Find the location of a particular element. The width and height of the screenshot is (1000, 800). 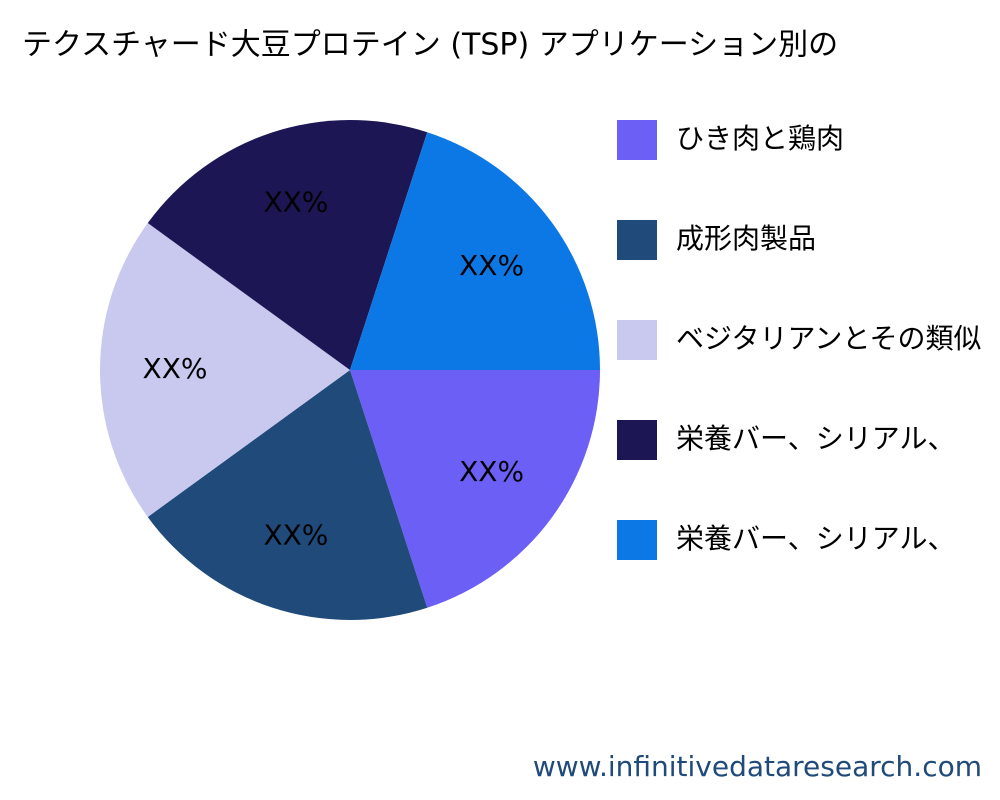

legend-label: ベジタリアンとその類似 is located at coordinates (828, 338).